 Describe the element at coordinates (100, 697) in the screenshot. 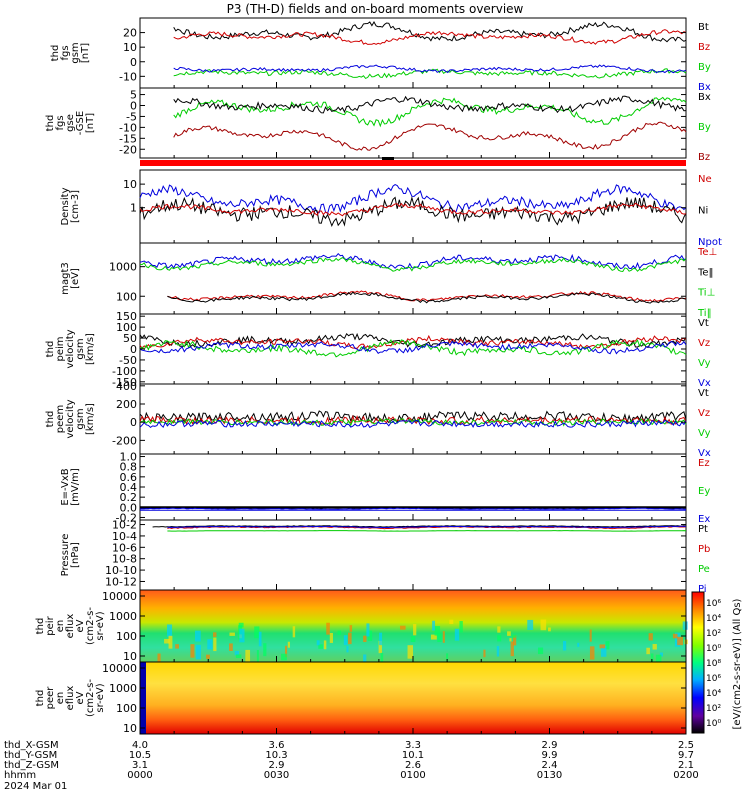

I see `y-axis-label-line: sr-eV)` at that location.